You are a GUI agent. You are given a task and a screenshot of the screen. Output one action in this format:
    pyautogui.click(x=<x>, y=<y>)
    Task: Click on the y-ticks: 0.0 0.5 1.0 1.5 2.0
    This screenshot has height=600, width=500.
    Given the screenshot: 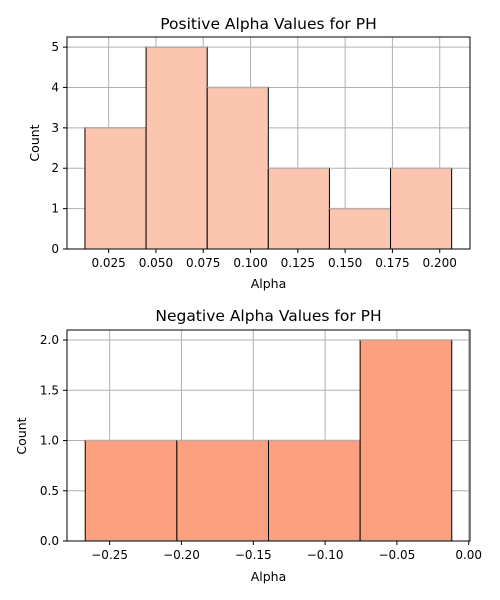 What is the action you would take?
    pyautogui.click(x=53, y=440)
    